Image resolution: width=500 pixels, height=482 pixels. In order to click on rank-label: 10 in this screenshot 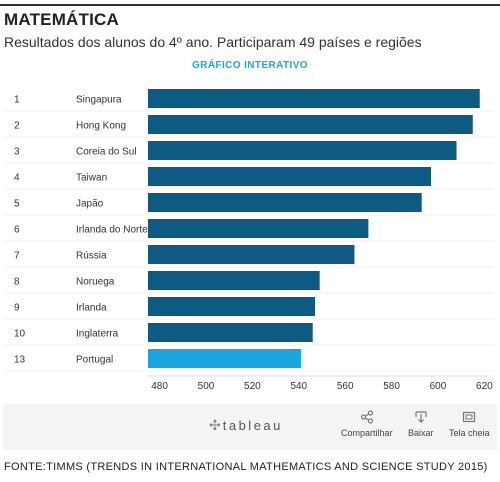, I will do `click(20, 334)`.